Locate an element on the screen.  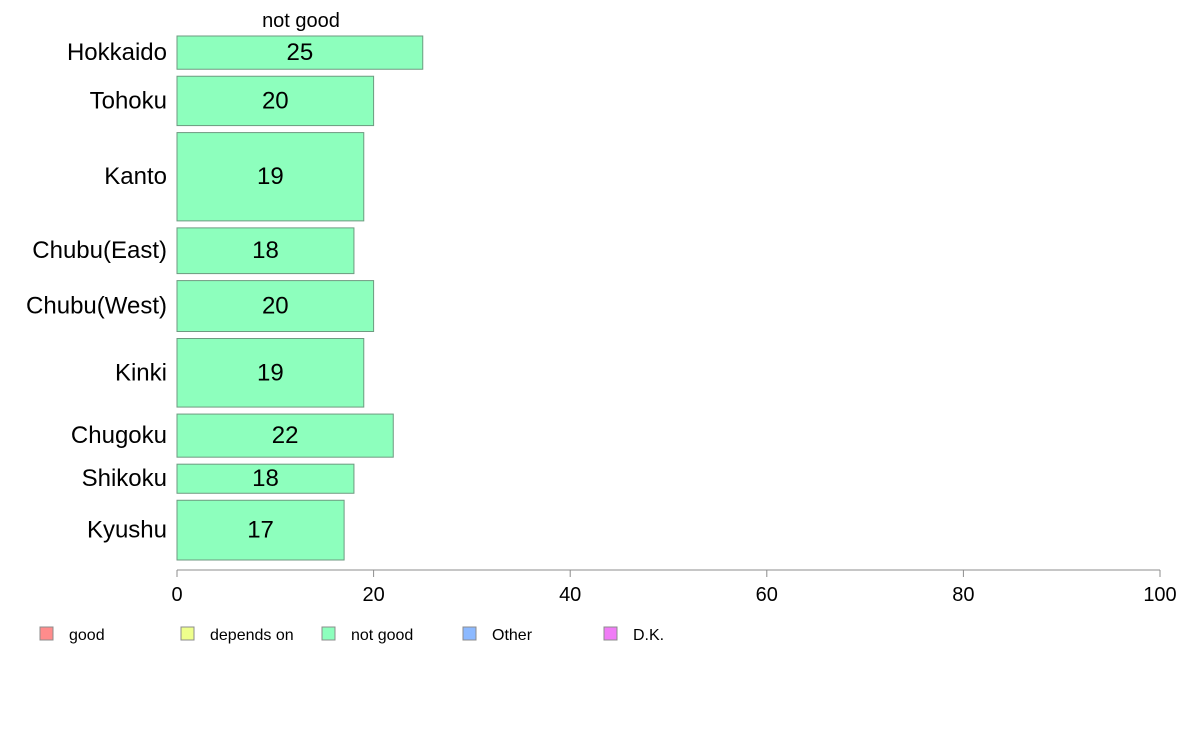
category-label: Tohoku is located at coordinates (128, 100).